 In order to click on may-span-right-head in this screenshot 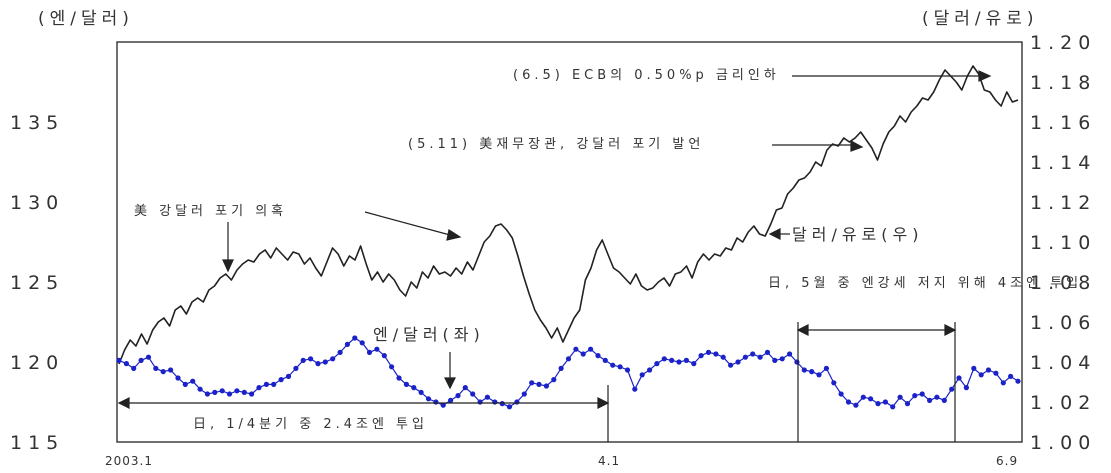, I will do `click(950, 330)`.